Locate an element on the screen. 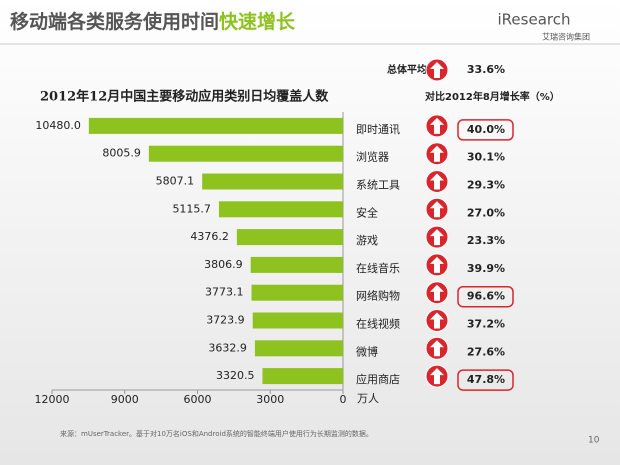 The image size is (620, 465). growth-value: 47.8% is located at coordinates (486, 379).